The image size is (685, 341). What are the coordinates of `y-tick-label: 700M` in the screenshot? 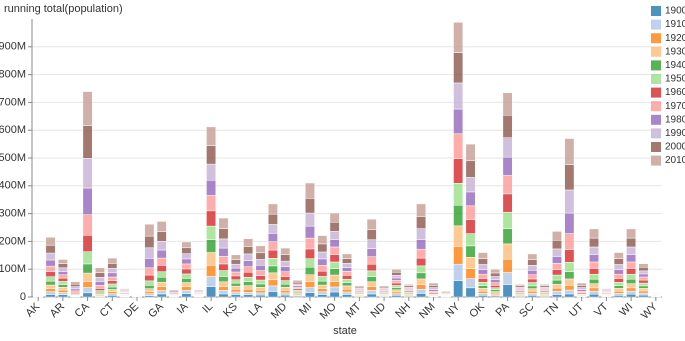 It's located at (13, 102).